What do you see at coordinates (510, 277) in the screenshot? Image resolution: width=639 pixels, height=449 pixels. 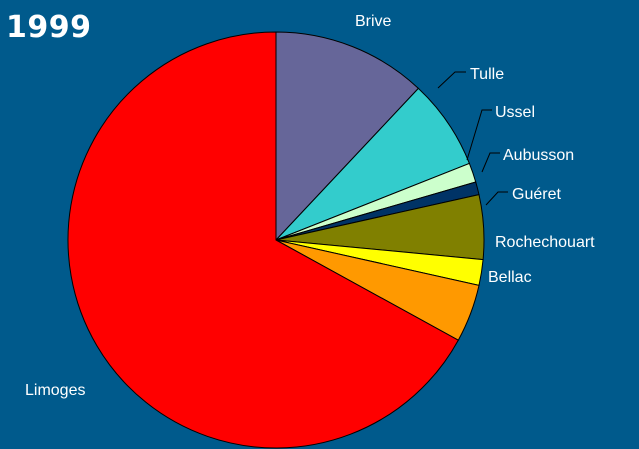 I see `slice-label-bellac: Bellac` at bounding box center [510, 277].